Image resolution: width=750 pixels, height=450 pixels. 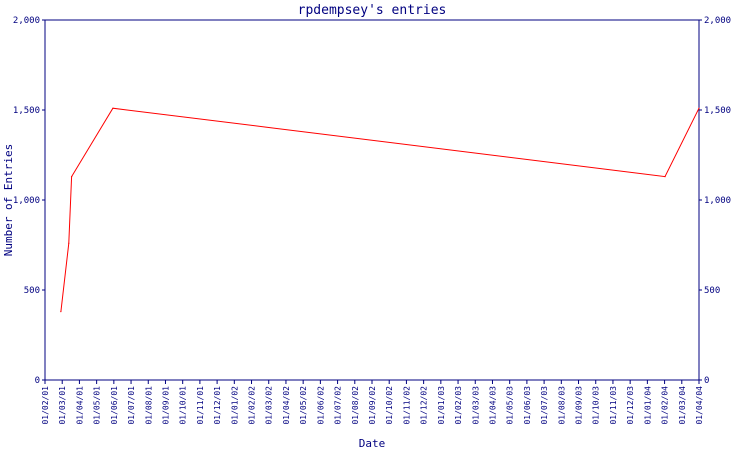 I want to click on x-axis-label: Date, so click(x=372, y=443).